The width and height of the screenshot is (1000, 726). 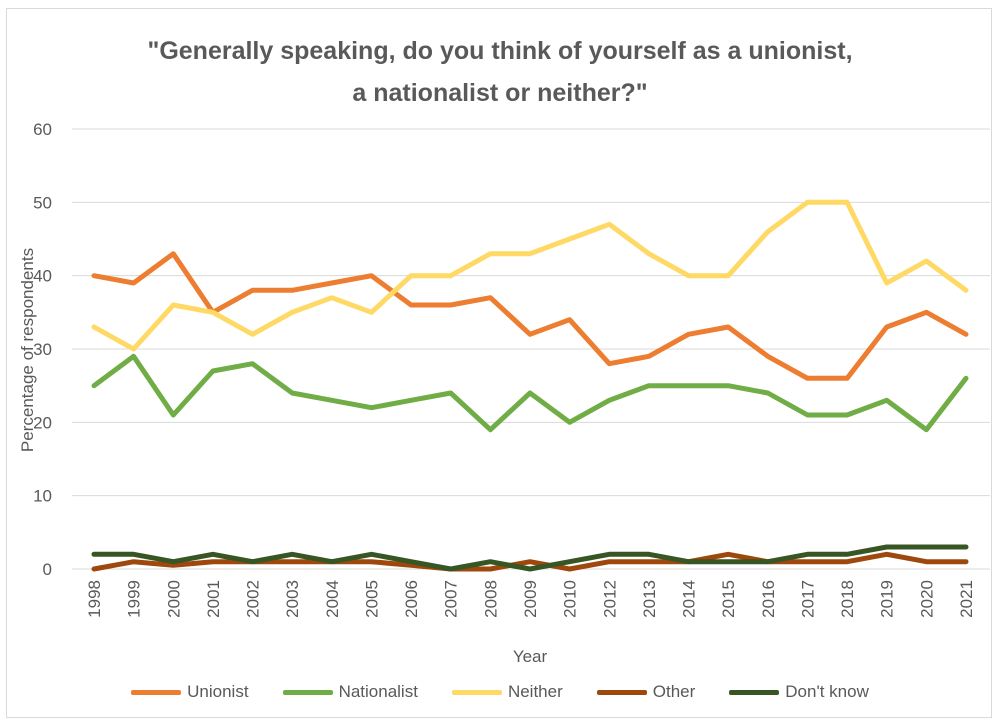 What do you see at coordinates (213, 599) in the screenshot?
I see `x-tick-label: 2001` at bounding box center [213, 599].